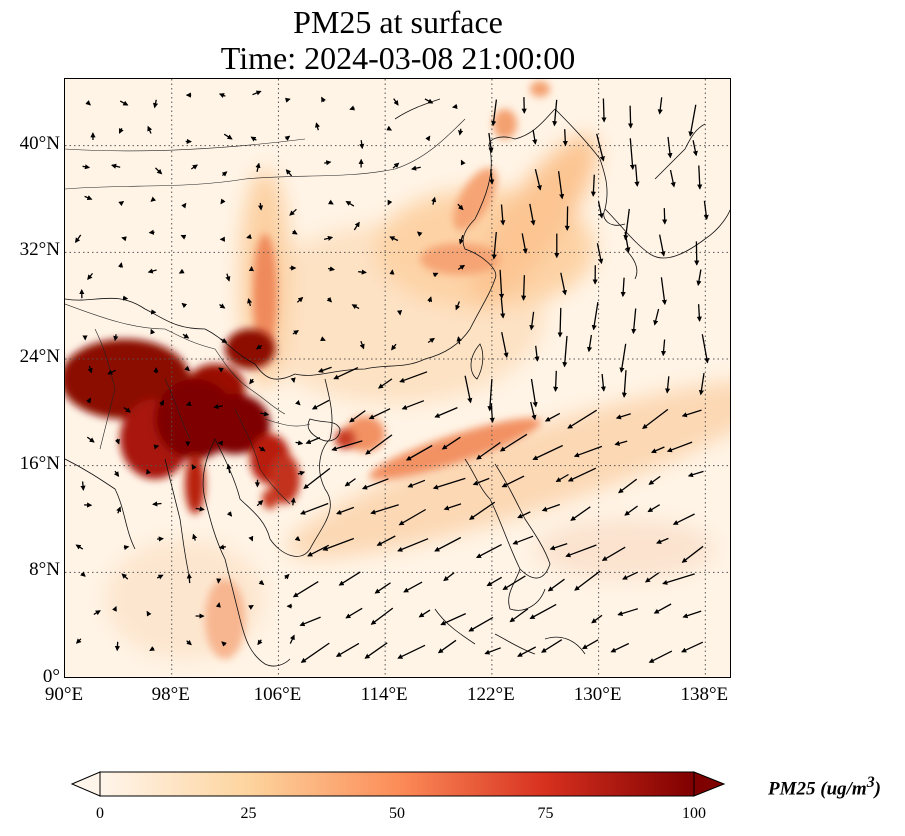  Describe the element at coordinates (704, 694) in the screenshot. I see `lon-tick-label: 138°E` at that location.